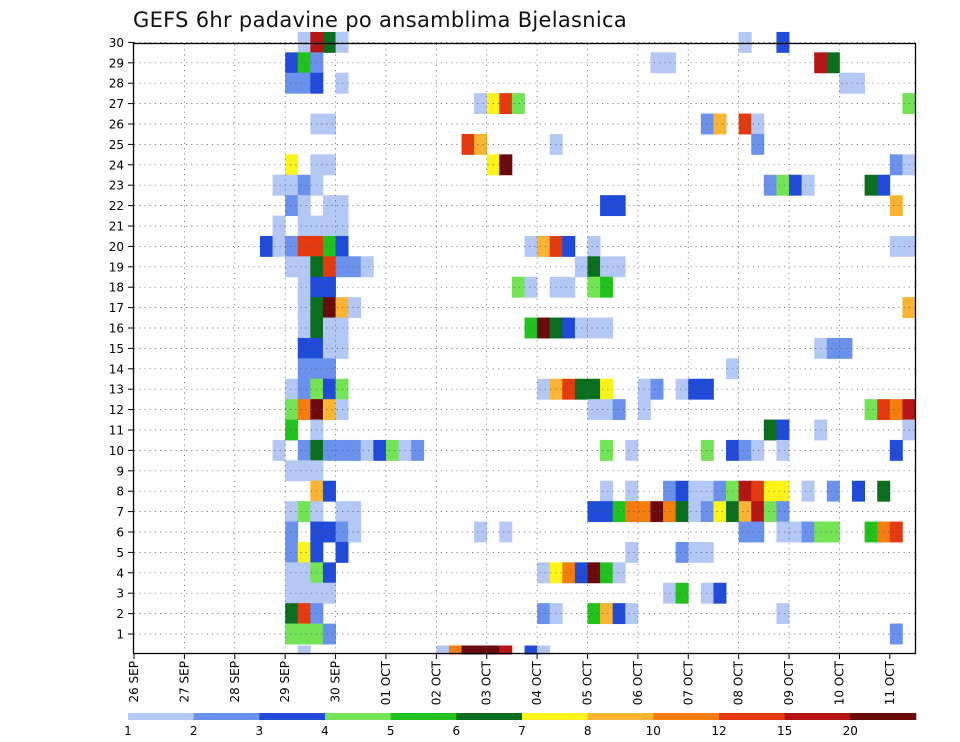 Image resolution: width=960 pixels, height=742 pixels. What do you see at coordinates (235, 682) in the screenshot?
I see `x-tick-label: 28 SEP` at bounding box center [235, 682].